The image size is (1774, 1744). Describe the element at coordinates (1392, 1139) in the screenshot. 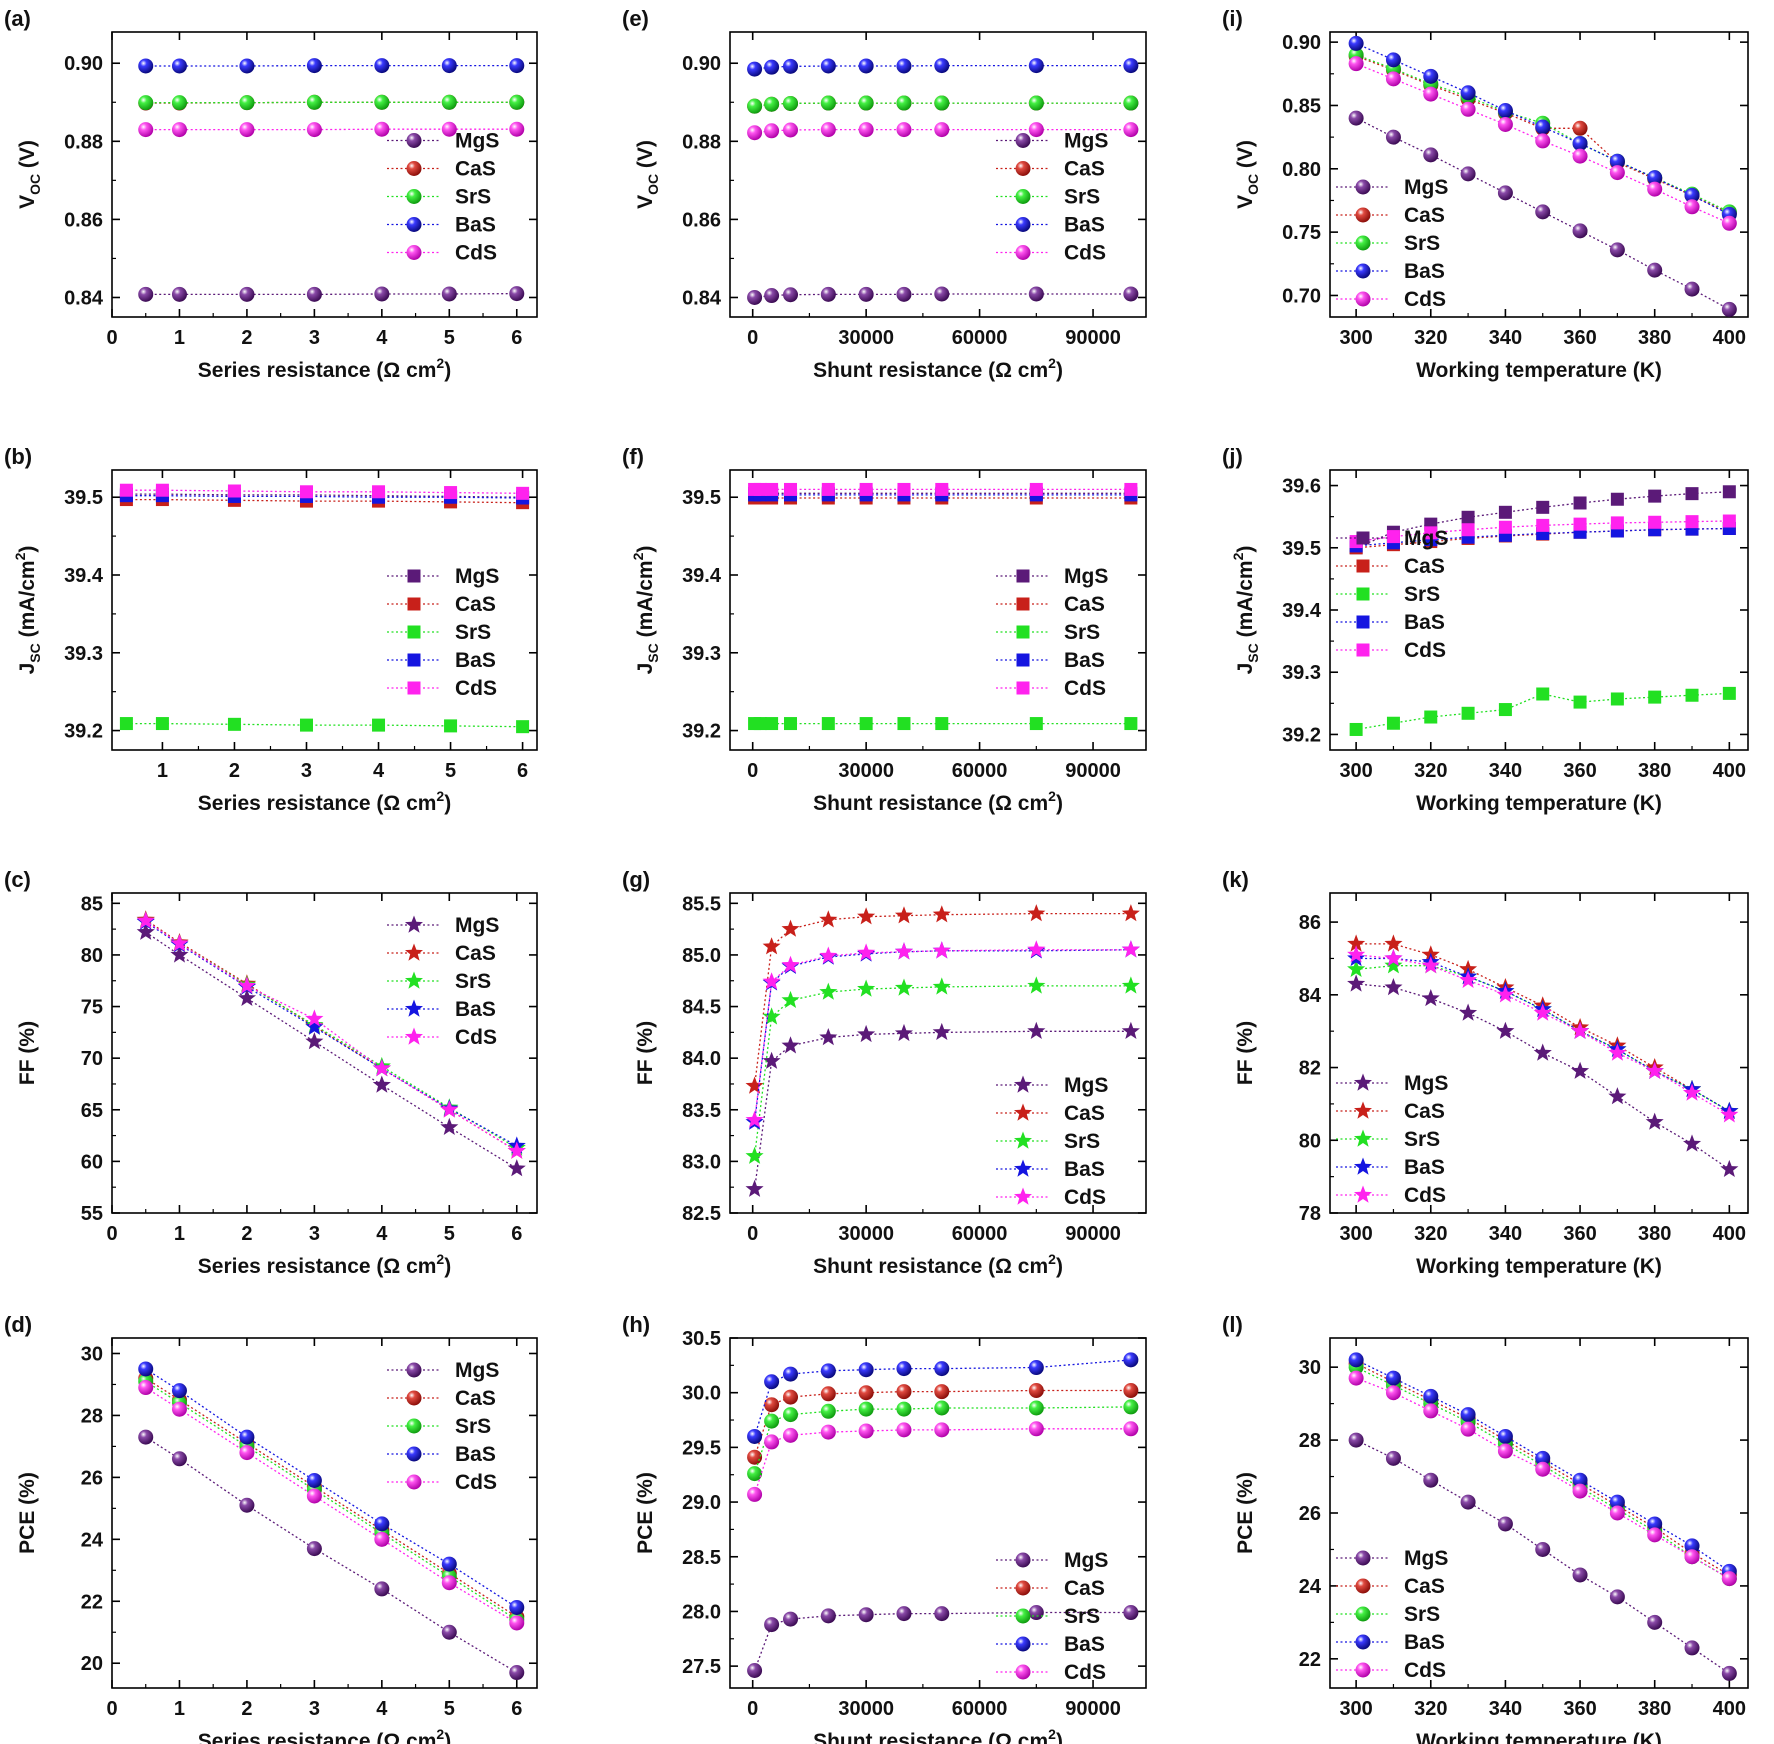

I see `legend: MgS CaS SrS BaS CdS` at that location.